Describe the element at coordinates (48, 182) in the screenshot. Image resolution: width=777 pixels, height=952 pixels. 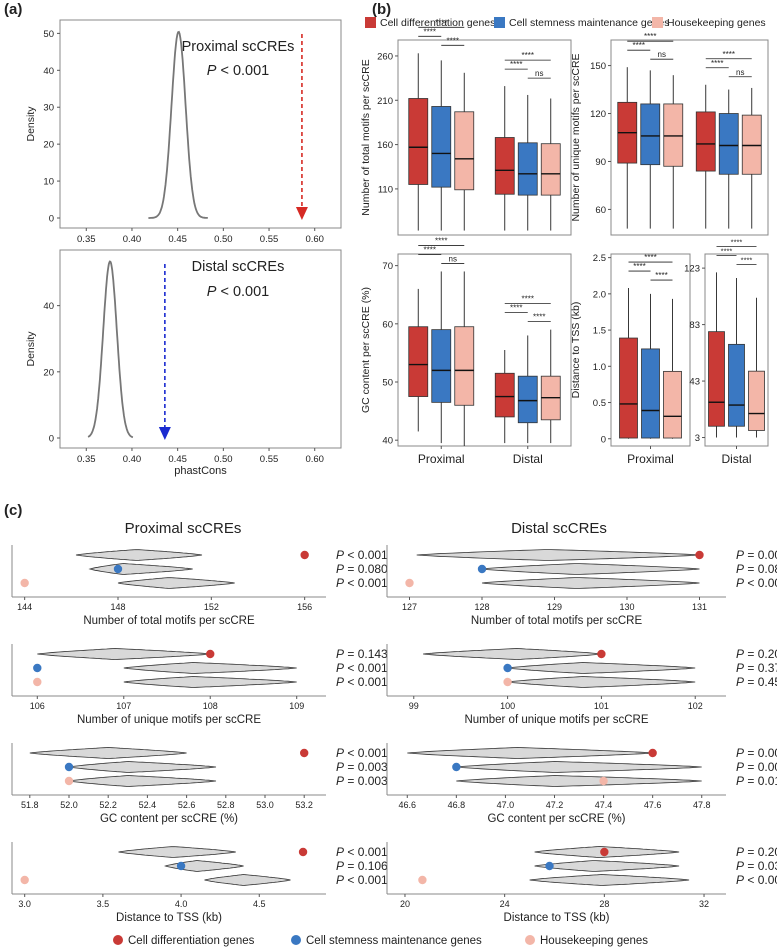
I see `y-tick-label: 10` at that location.